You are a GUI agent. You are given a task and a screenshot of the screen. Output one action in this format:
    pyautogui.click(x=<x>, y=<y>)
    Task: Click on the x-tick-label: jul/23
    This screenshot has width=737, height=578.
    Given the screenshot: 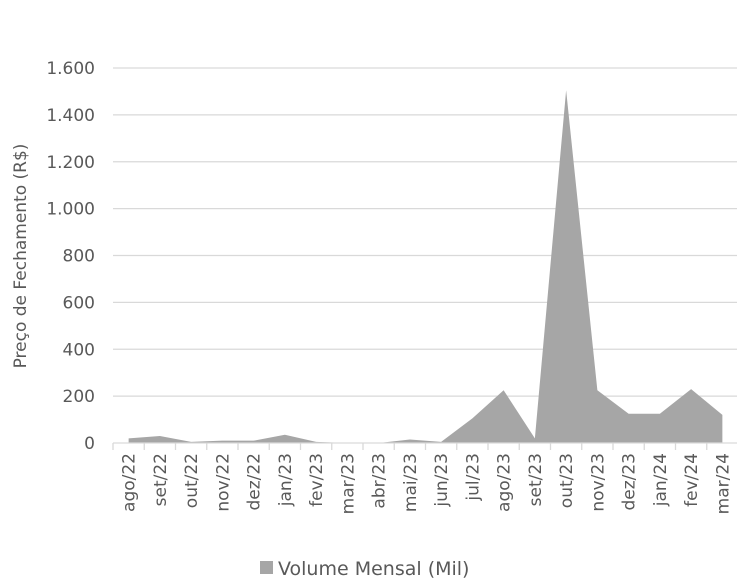 What is the action you would take?
    pyautogui.click(x=473, y=477)
    